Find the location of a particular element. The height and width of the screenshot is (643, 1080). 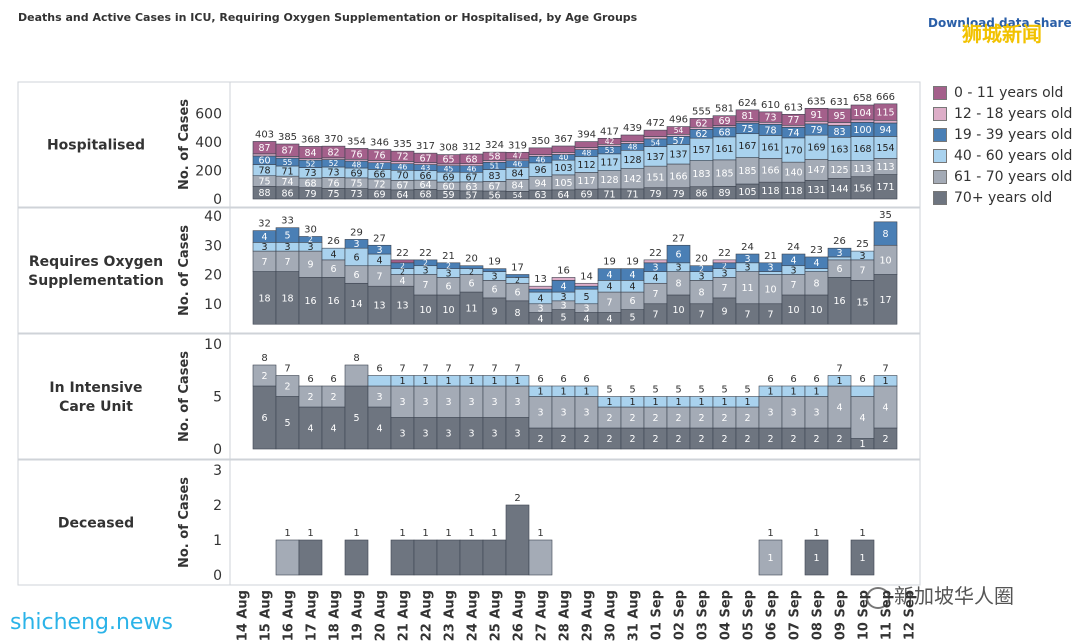

total-label: 8 is located at coordinates (264, 358).